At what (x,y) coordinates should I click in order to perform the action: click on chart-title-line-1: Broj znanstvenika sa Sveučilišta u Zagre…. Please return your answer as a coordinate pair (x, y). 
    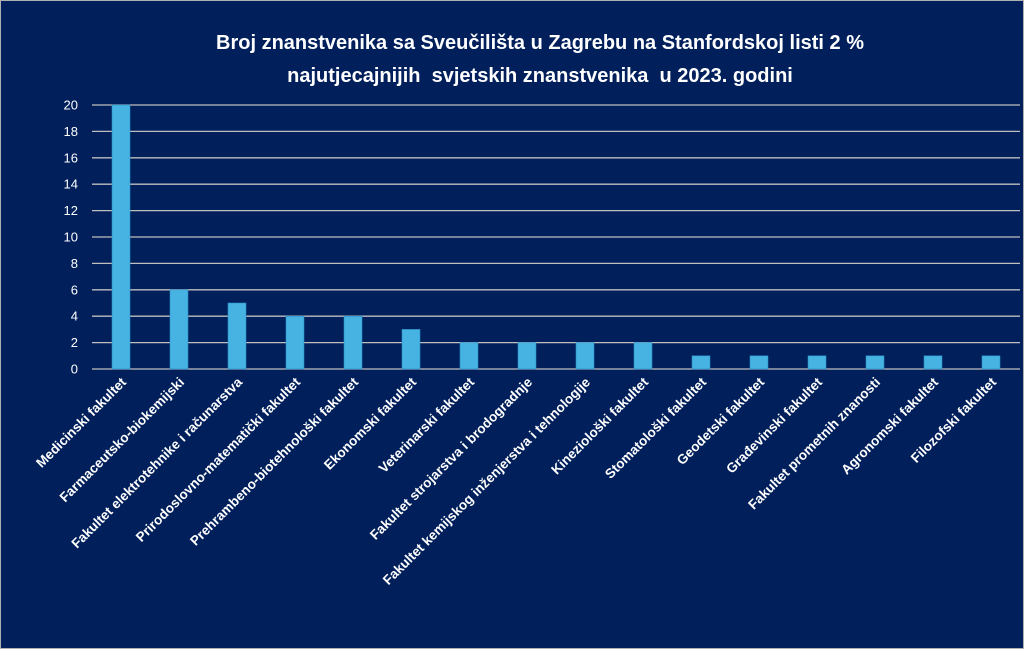
    Looking at the image, I should click on (540, 43).